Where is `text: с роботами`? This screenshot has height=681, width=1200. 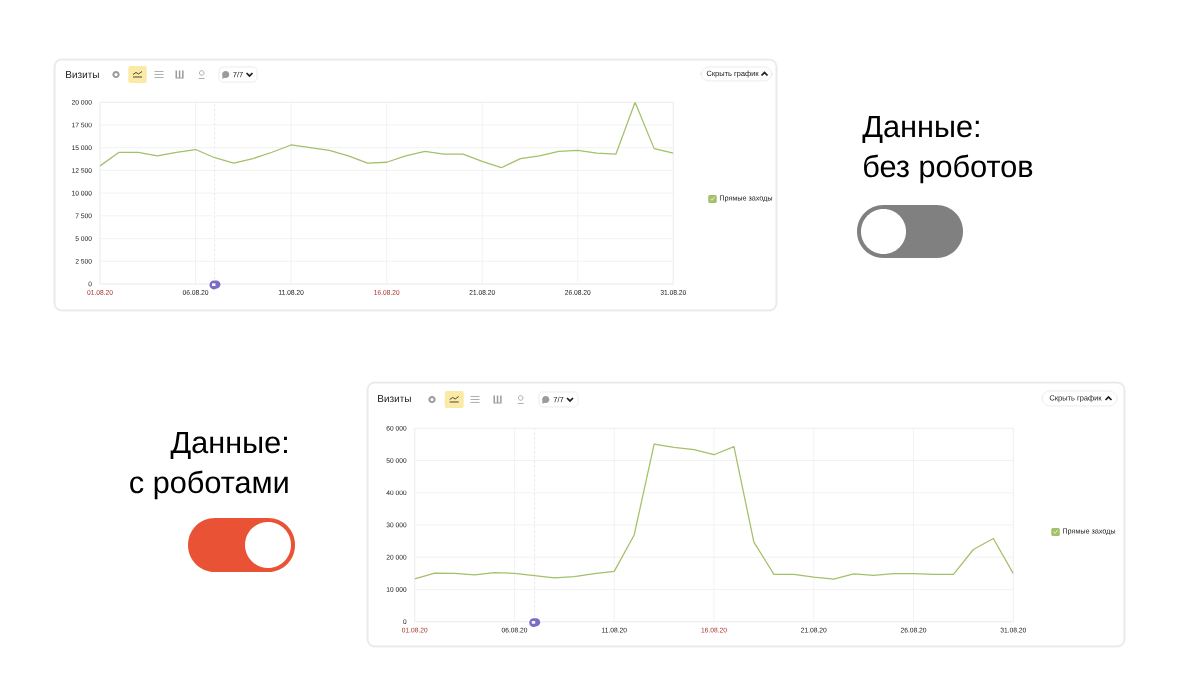 text: с роботами is located at coordinates (209, 485).